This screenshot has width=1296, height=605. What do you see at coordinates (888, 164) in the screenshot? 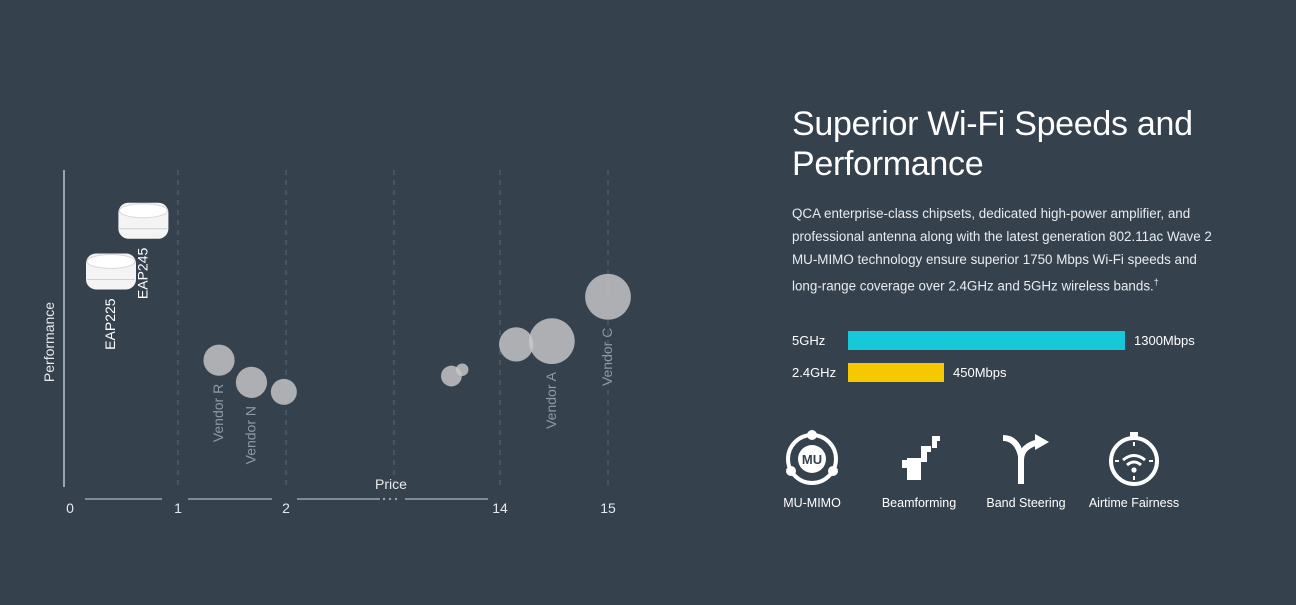
I see `title-line-2: Performance` at bounding box center [888, 164].